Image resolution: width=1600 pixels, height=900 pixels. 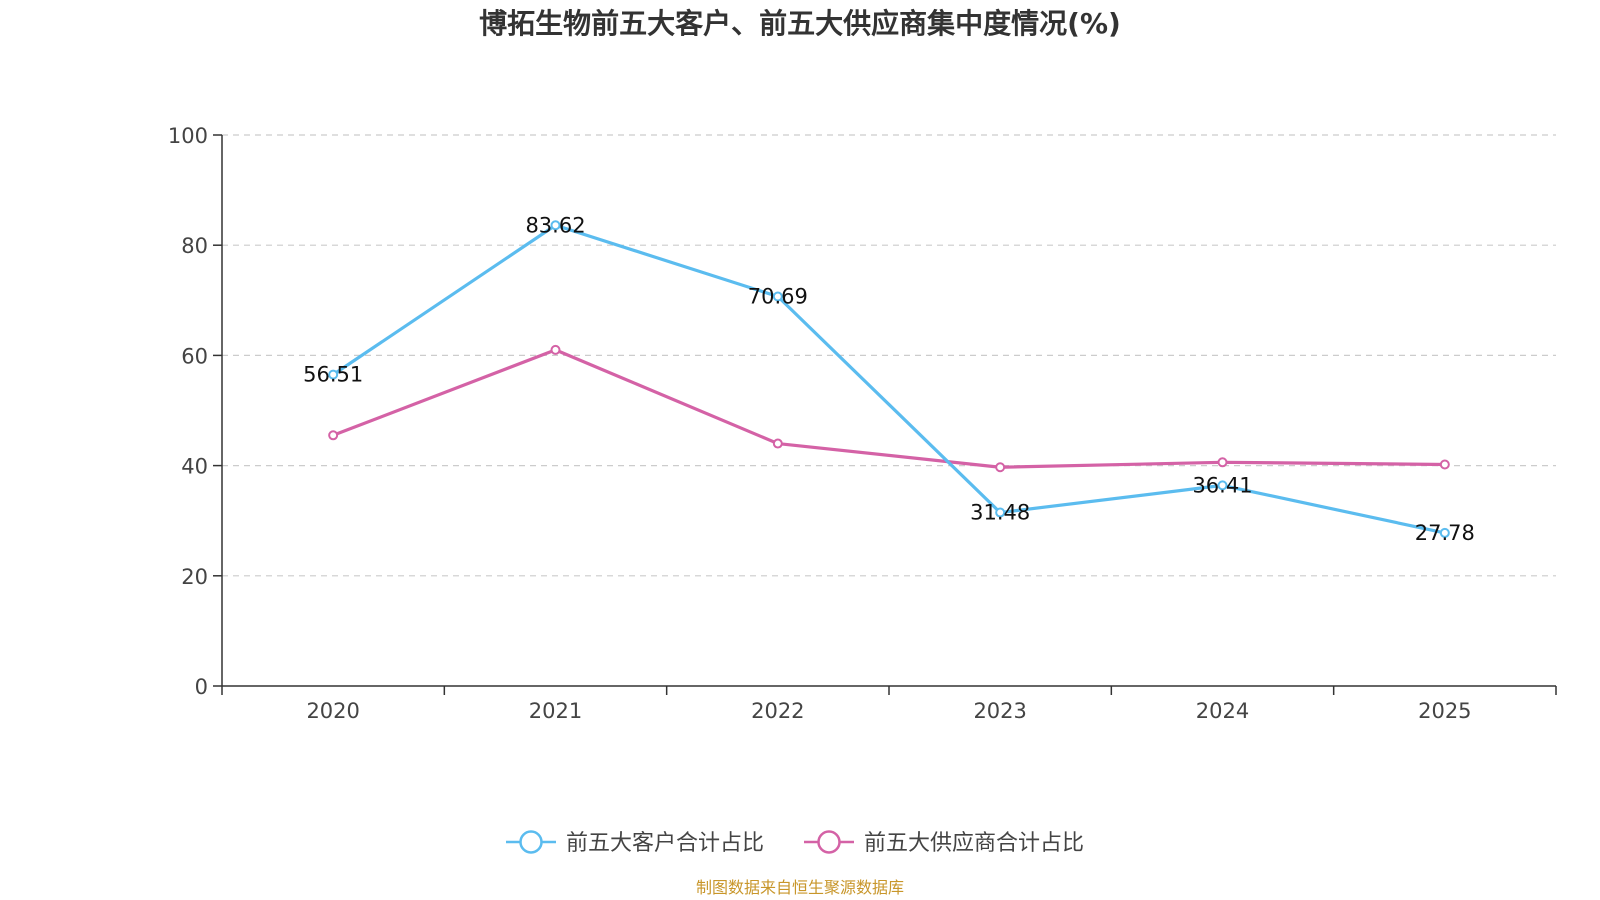 What do you see at coordinates (800, 23) in the screenshot?
I see `chart-title: 博拓生物前五大客户、前五大供应商集中度情况(%)` at bounding box center [800, 23].